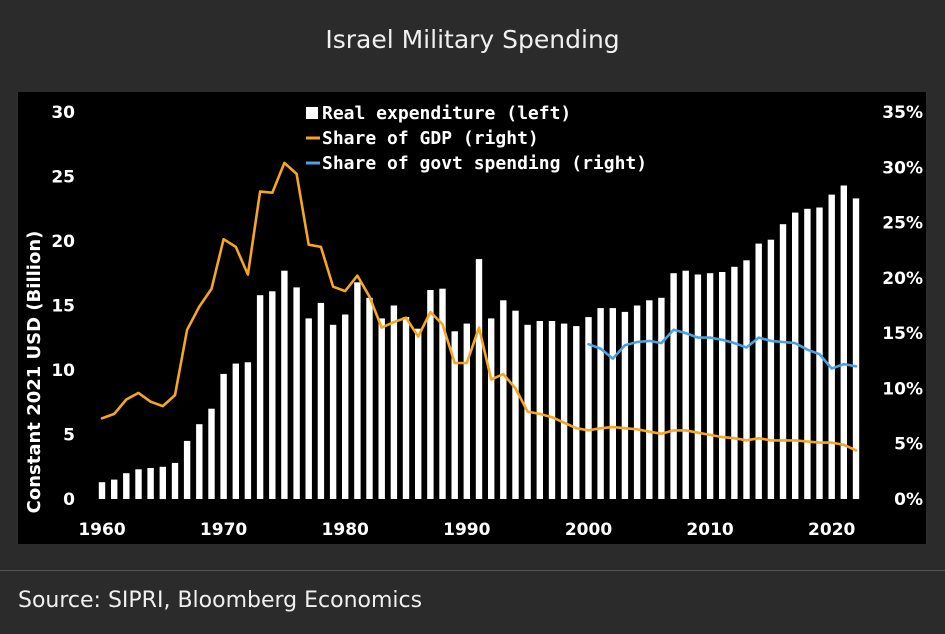 This screenshot has height=634, width=945. What do you see at coordinates (843, 342) in the screenshot?
I see `bar-2021` at bounding box center [843, 342].